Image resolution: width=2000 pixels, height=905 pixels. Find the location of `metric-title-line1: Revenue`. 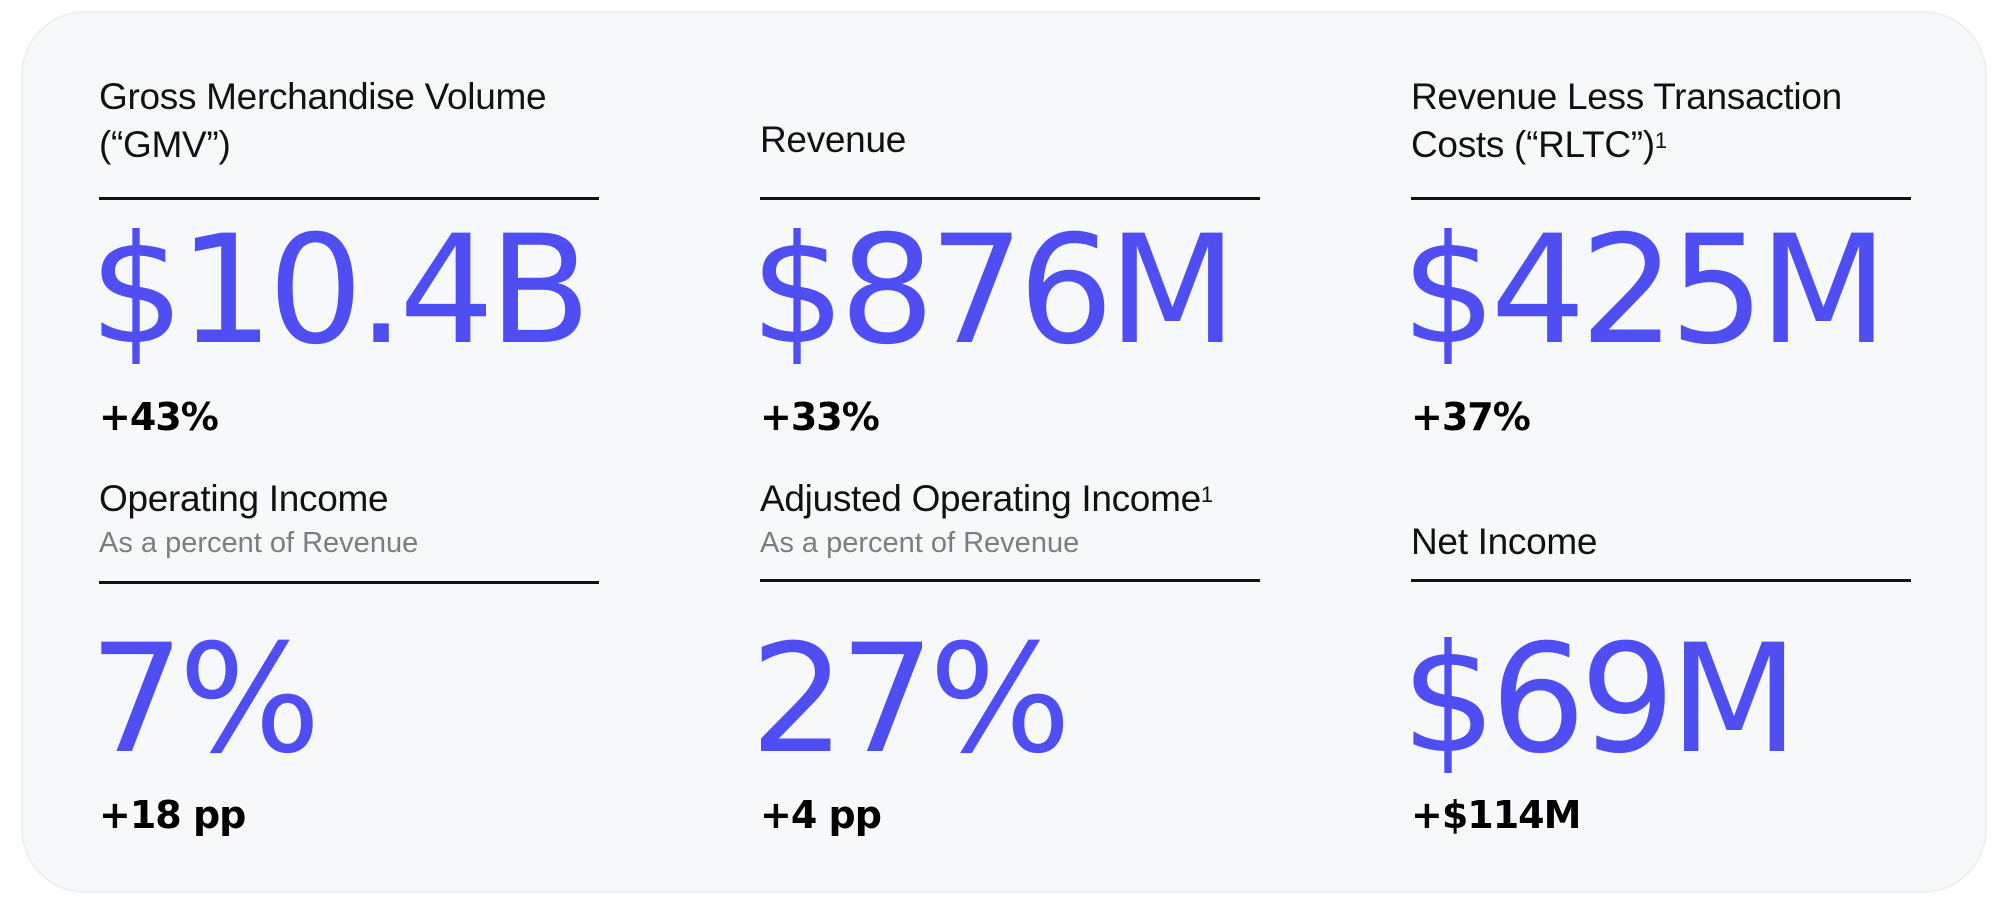

metric-title-line1: Revenue is located at coordinates (833, 139).